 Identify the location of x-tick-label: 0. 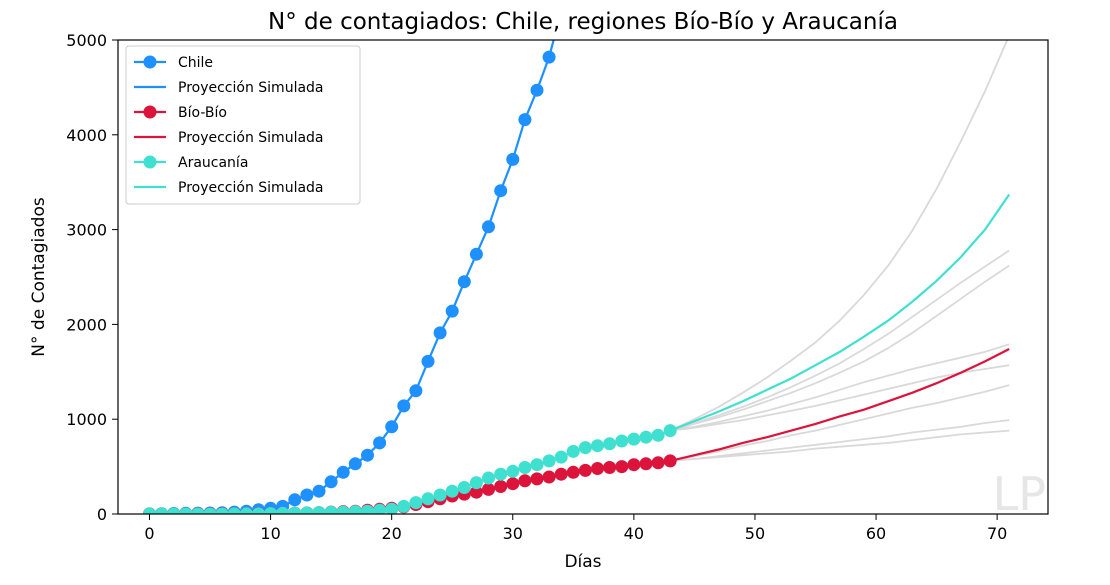
(149, 533).